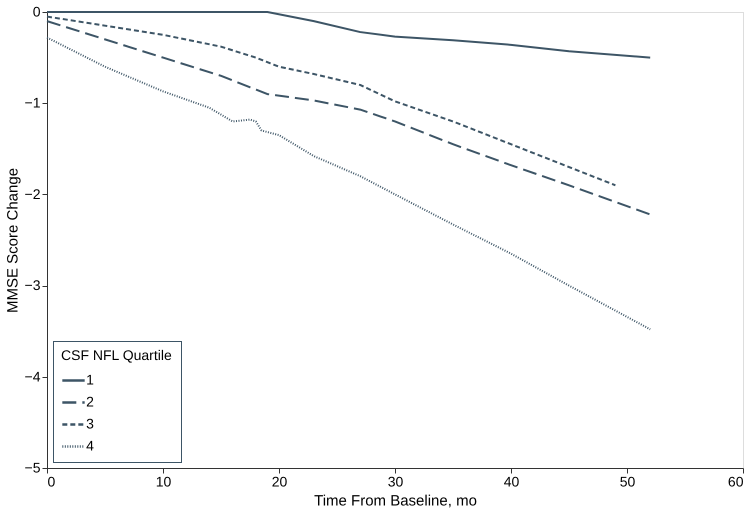 This screenshot has width=749, height=513. Describe the element at coordinates (13, 241) in the screenshot. I see `y-axis-title: MMSE Score Change` at that location.